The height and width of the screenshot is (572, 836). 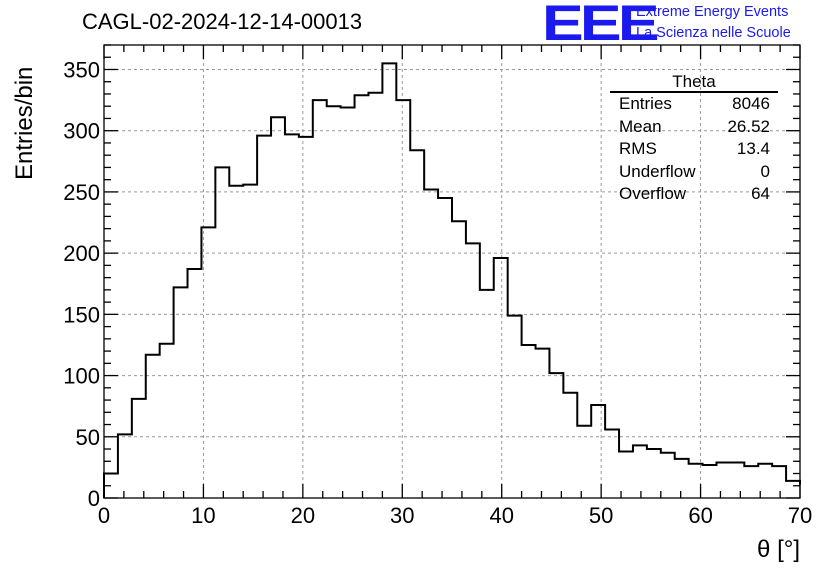 I want to click on y-tick-label: 200, so click(x=81, y=253).